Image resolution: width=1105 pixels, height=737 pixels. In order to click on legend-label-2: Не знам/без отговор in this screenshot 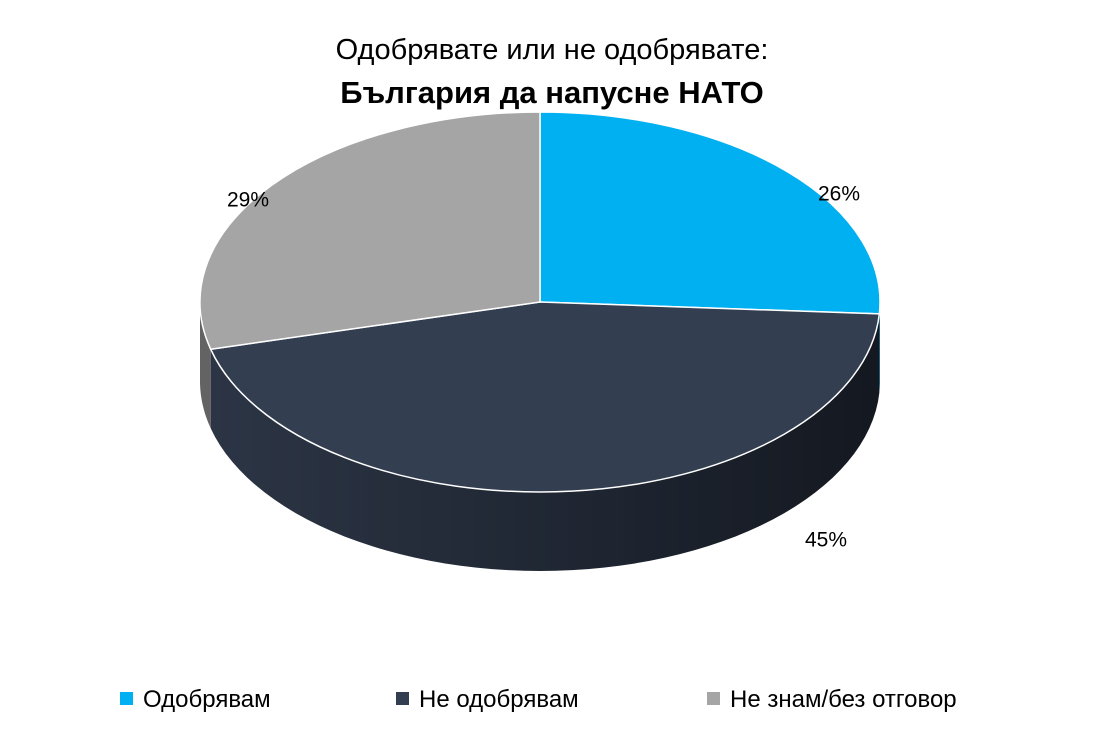, I will do `click(843, 699)`.